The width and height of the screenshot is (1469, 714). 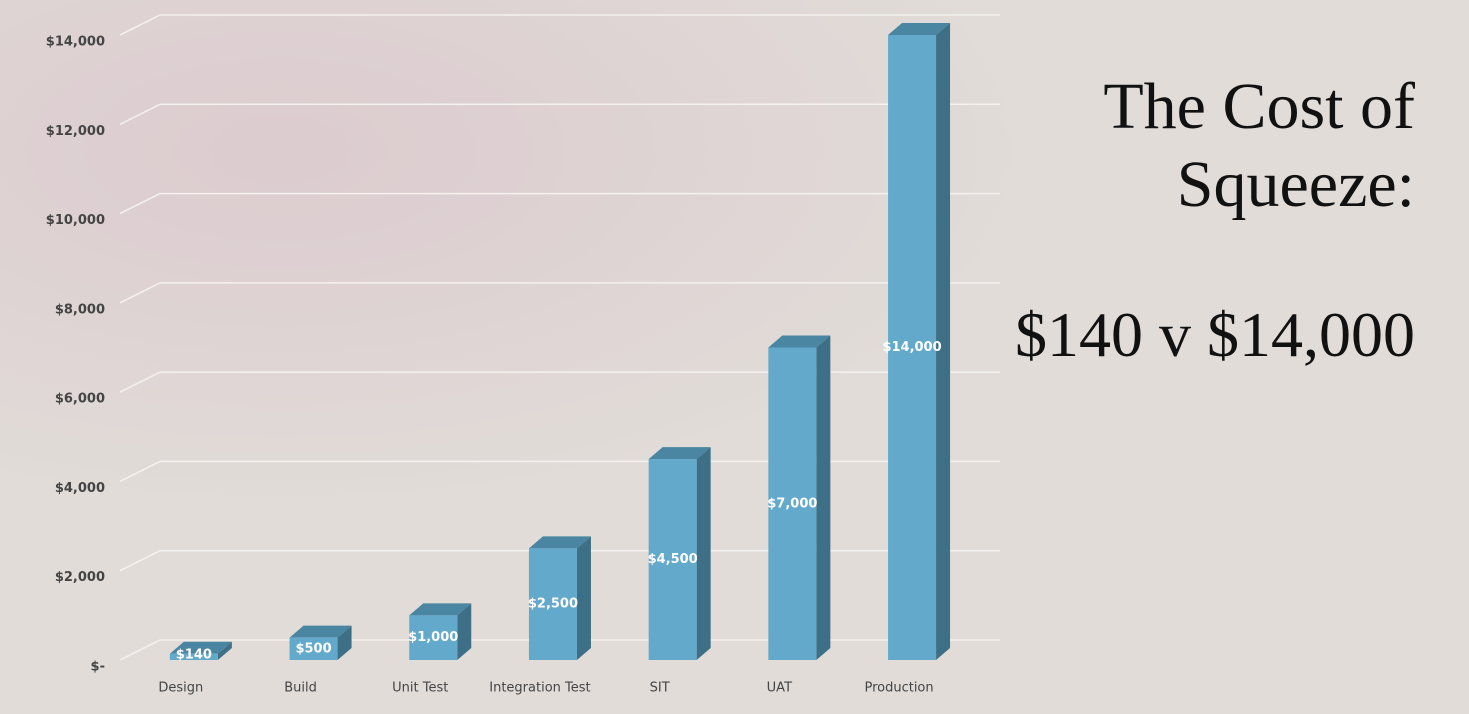 I want to click on y-tick-label: $4,000, so click(x=80, y=488).